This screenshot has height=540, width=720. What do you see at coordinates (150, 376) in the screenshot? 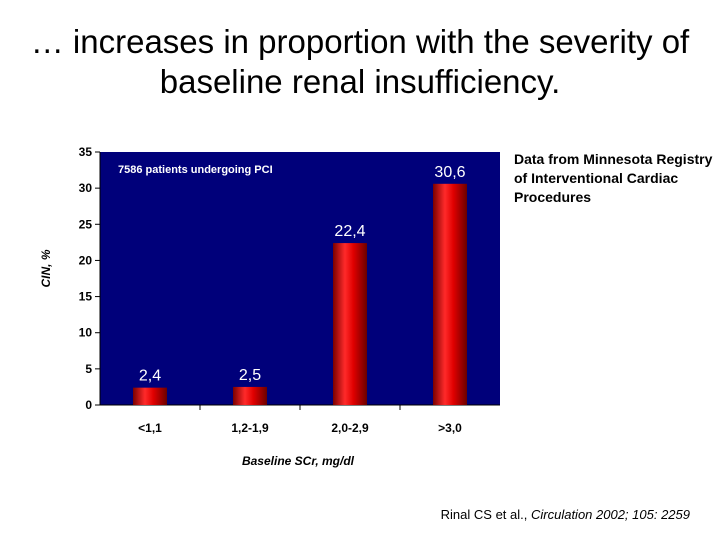
I see `data-label: 2,4` at bounding box center [150, 376].